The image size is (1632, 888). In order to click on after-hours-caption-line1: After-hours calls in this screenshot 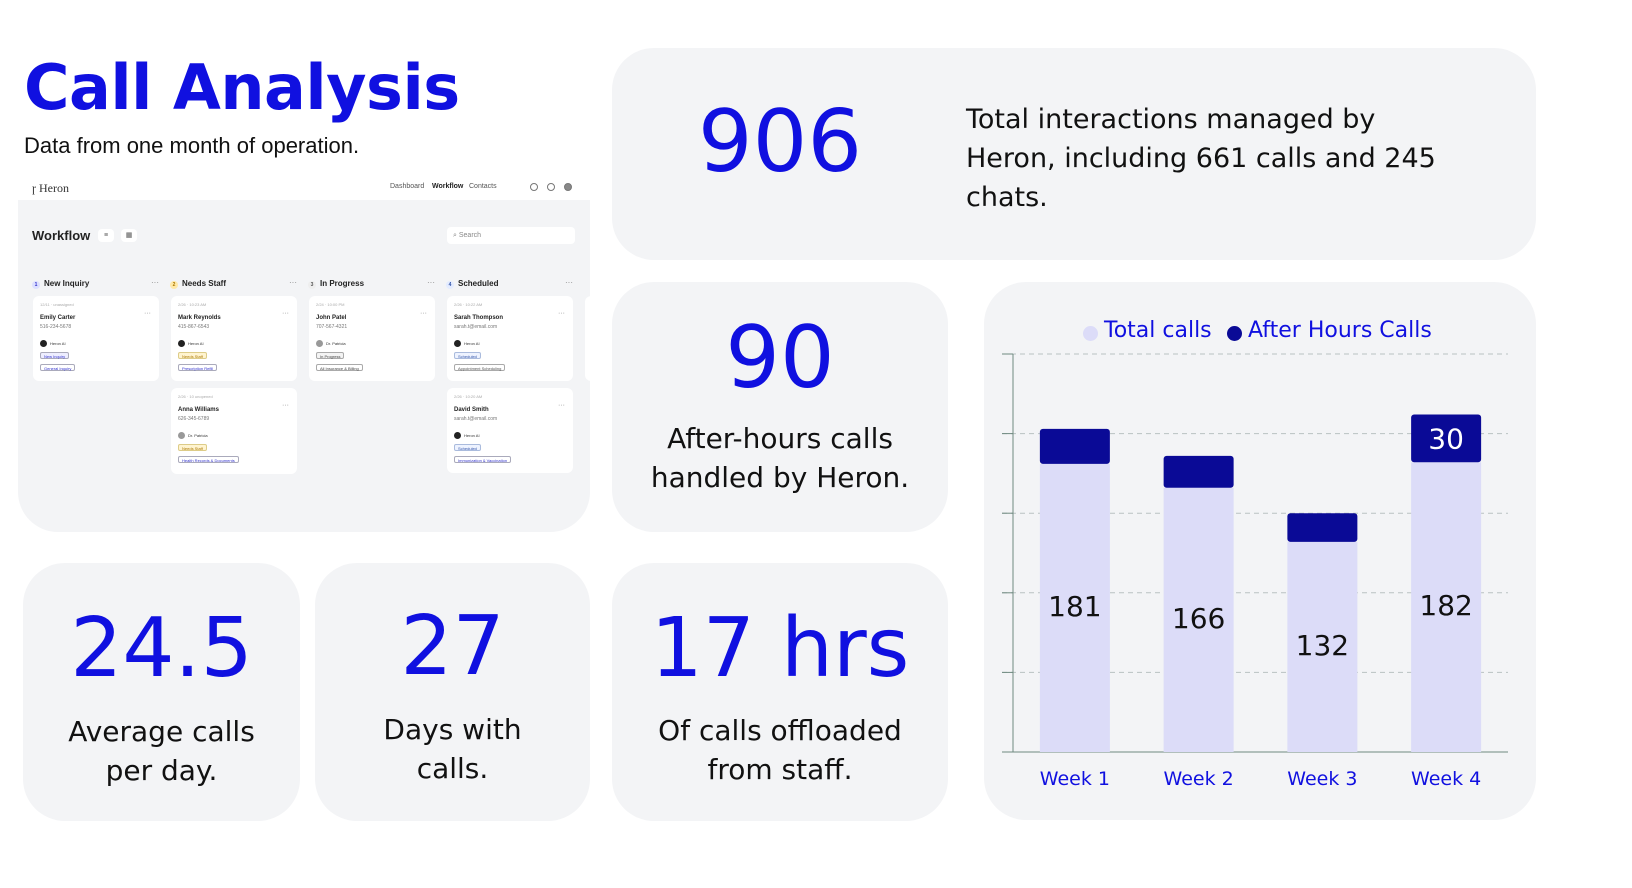, I will do `click(780, 438)`.